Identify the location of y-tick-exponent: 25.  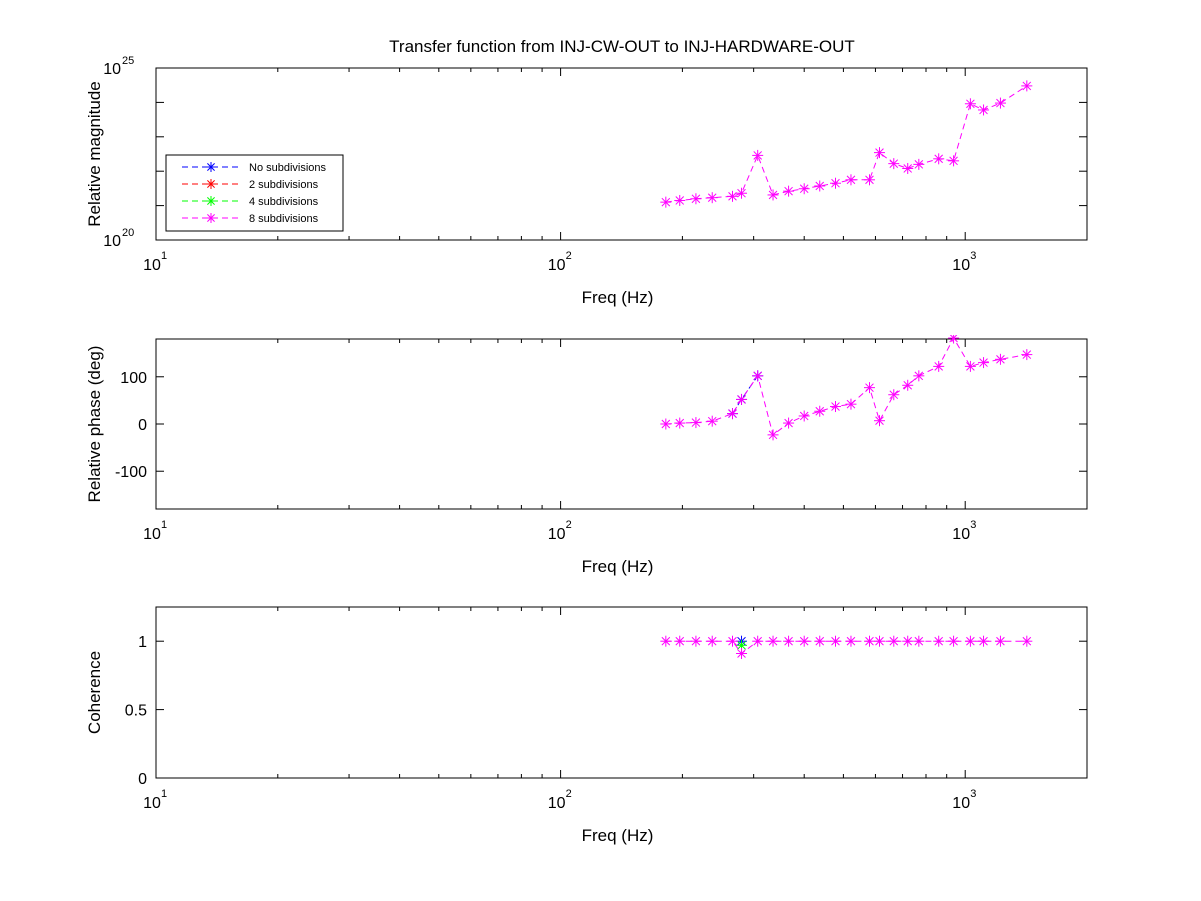
(128, 61).